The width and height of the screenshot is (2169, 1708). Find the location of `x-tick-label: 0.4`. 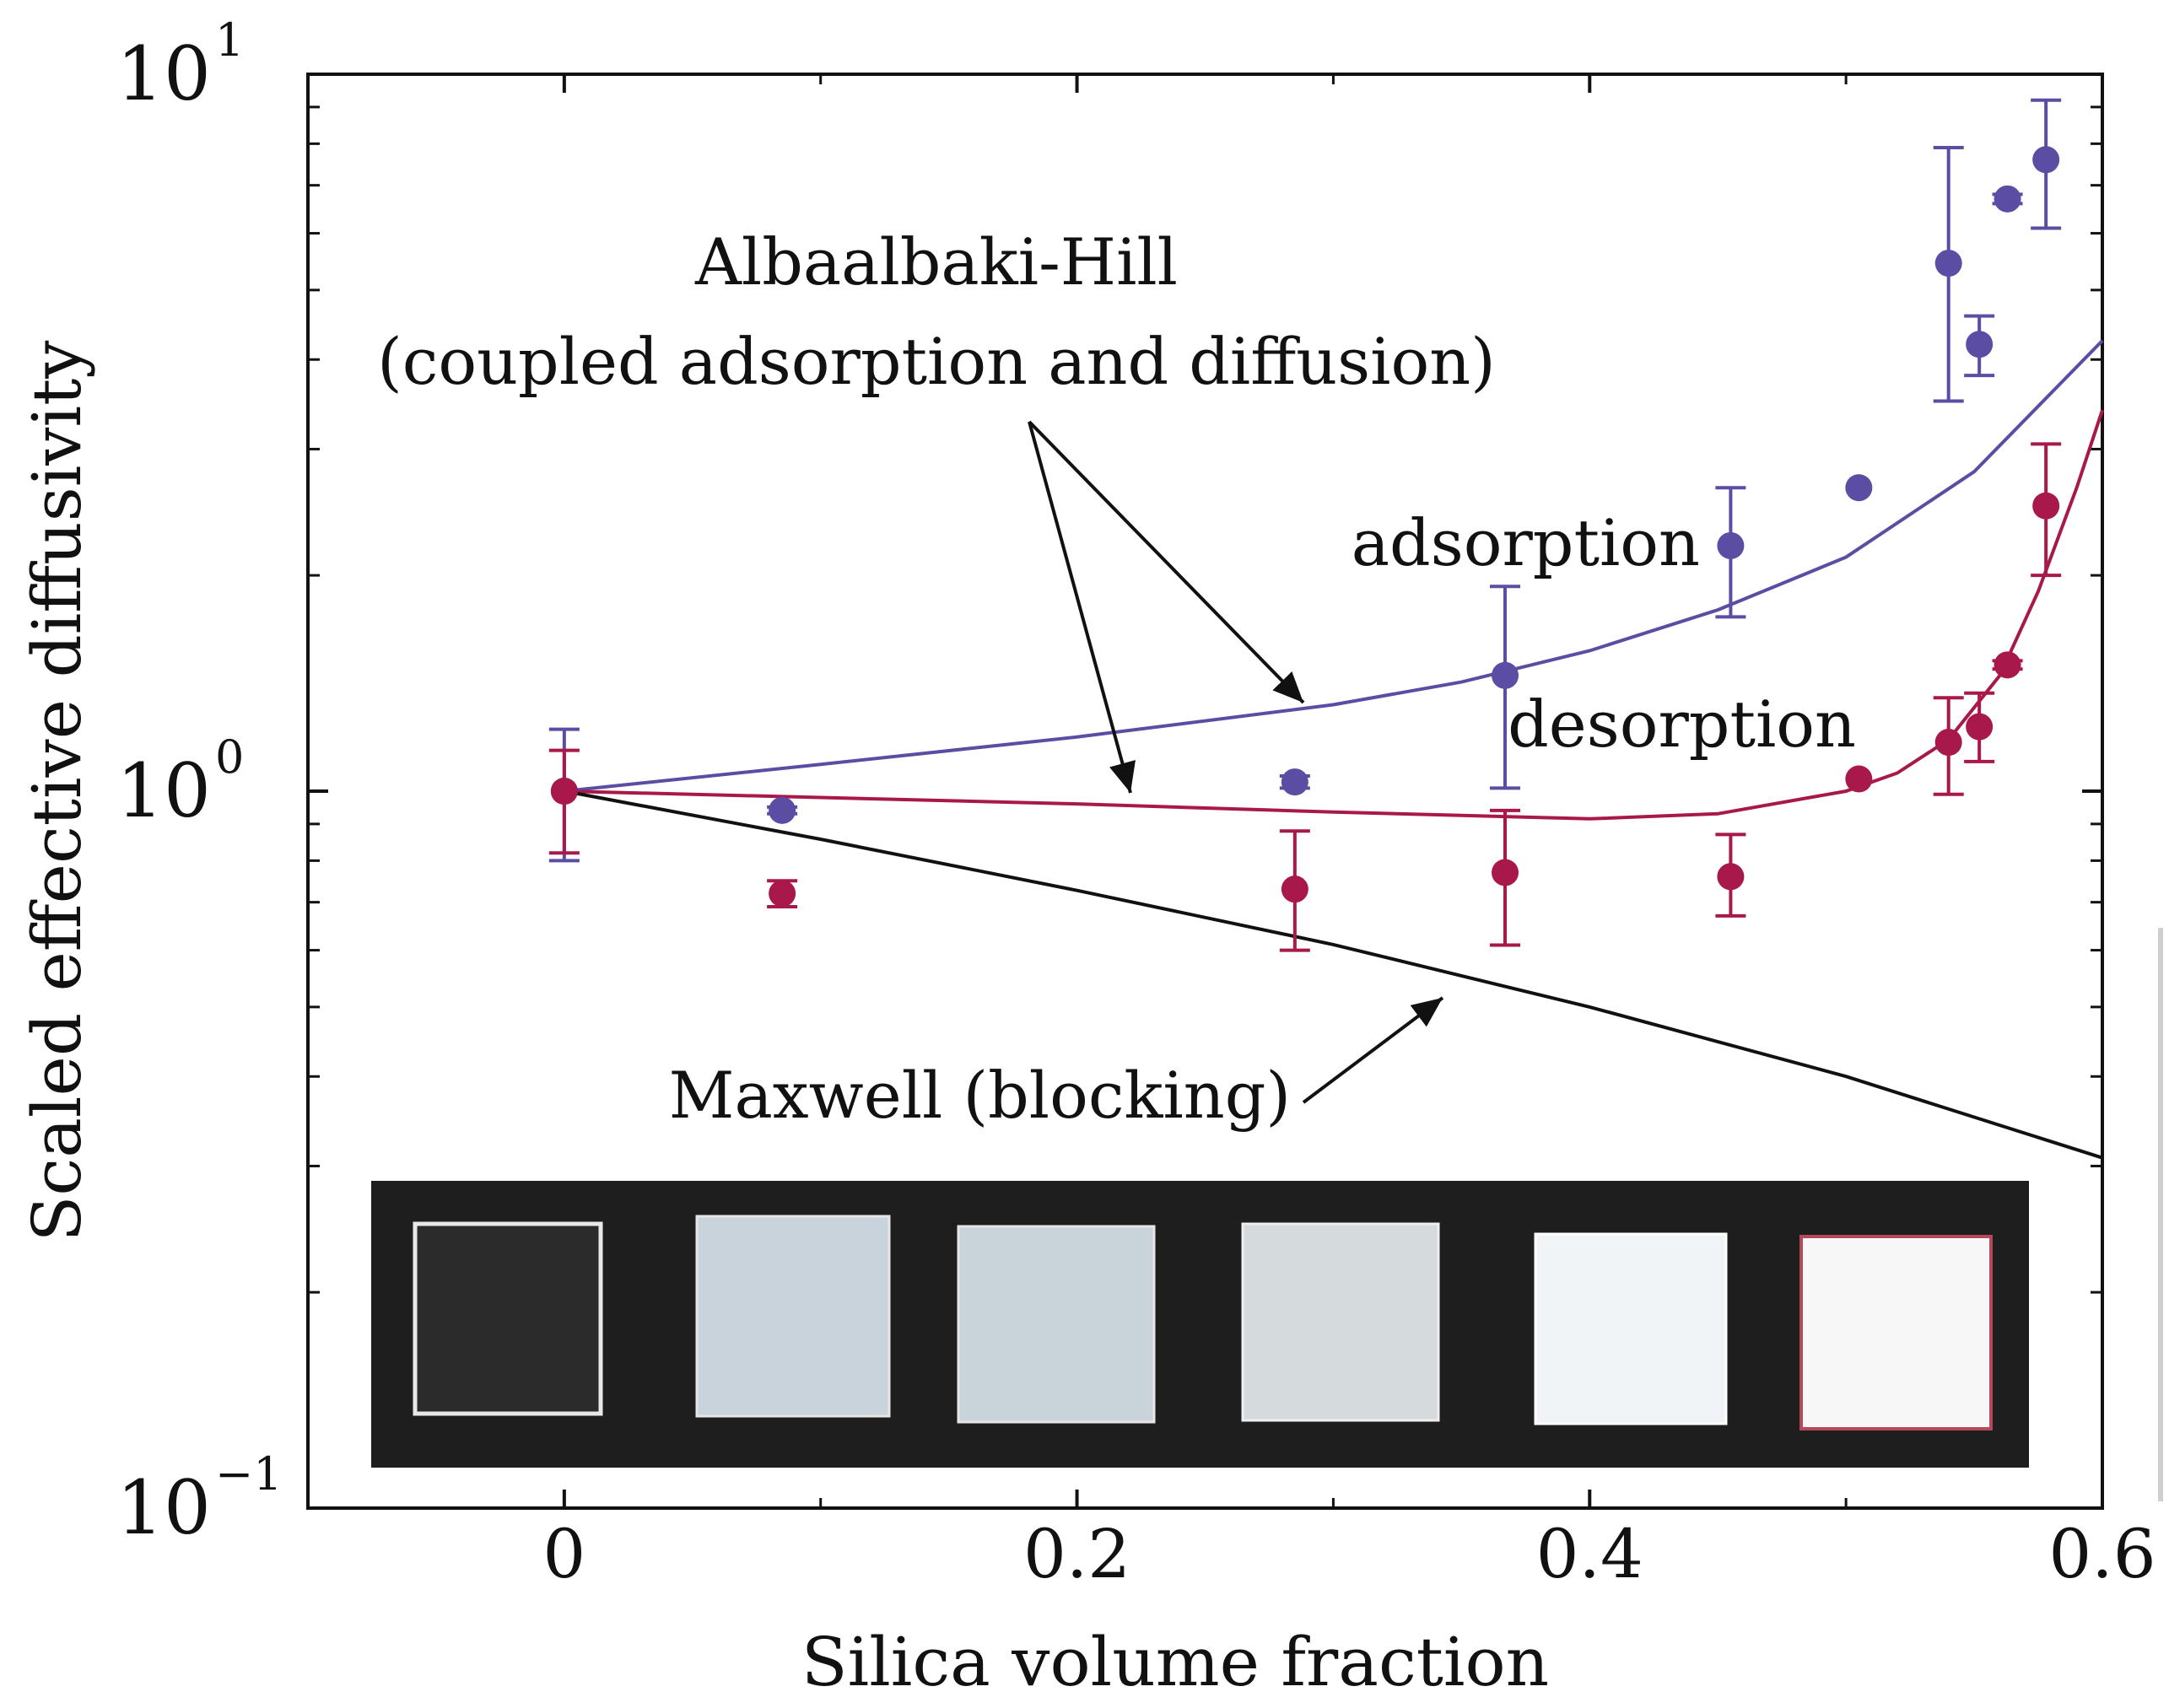

x-tick-label: 0.4 is located at coordinates (1589, 1554).